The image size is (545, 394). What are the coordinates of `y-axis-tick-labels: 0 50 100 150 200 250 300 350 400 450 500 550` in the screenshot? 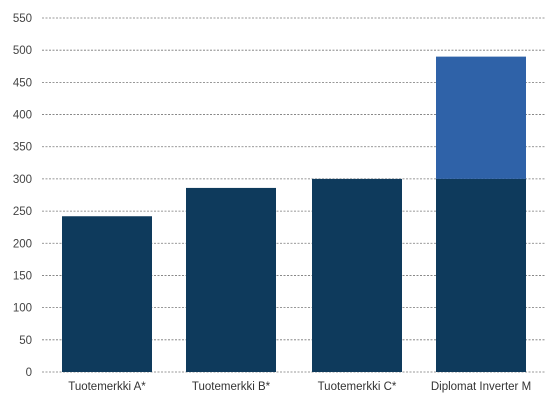 It's located at (22, 196).